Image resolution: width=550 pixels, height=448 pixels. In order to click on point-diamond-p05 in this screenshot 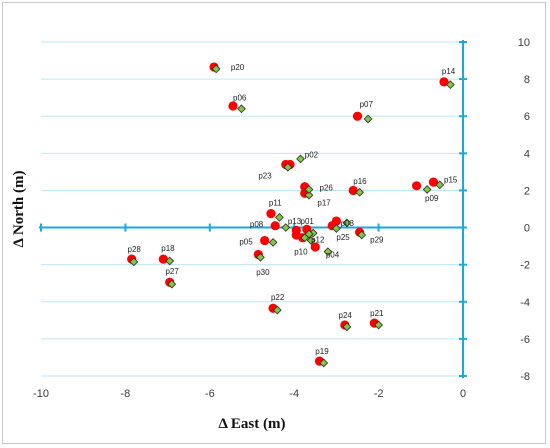, I will do `click(273, 242)`.